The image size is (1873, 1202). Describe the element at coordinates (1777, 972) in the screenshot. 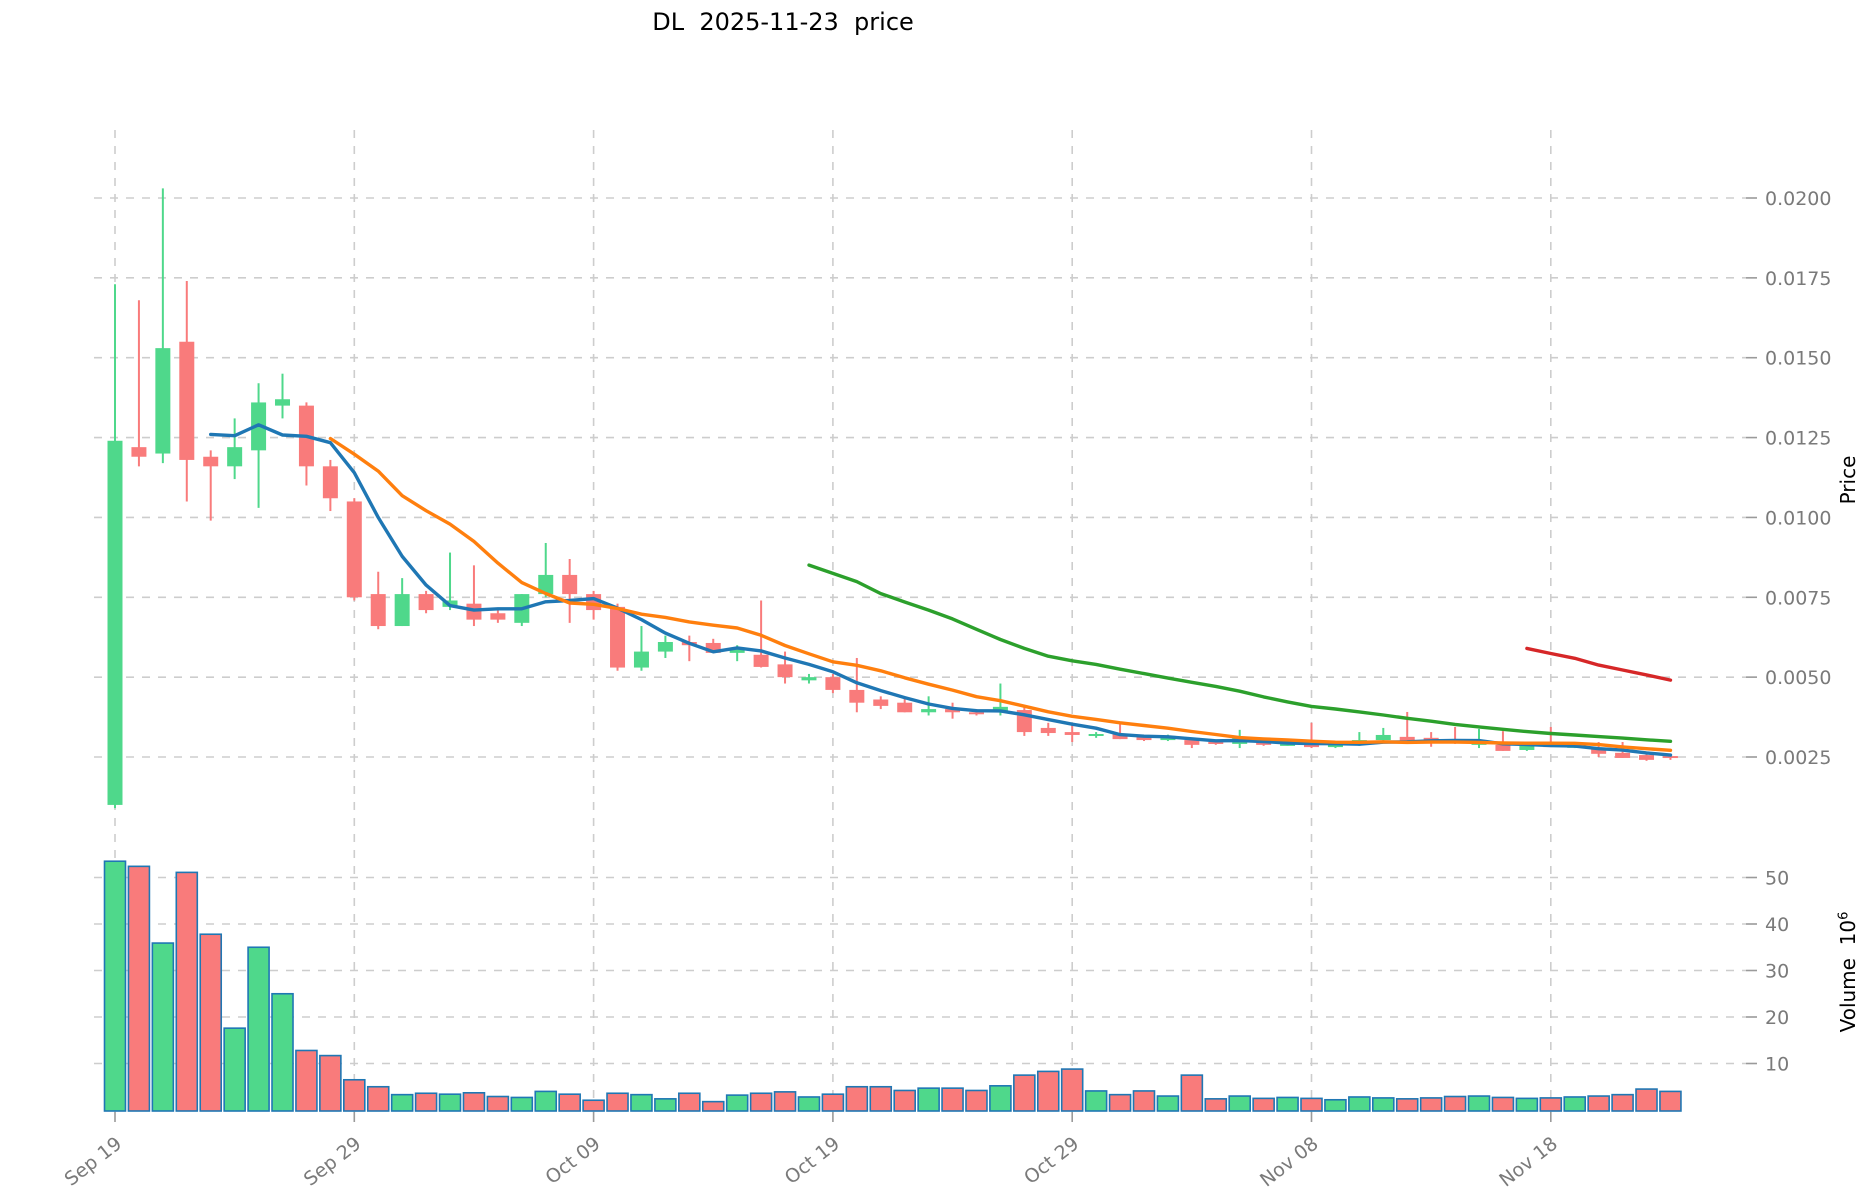

I see `volume-tick-label: 30` at that location.